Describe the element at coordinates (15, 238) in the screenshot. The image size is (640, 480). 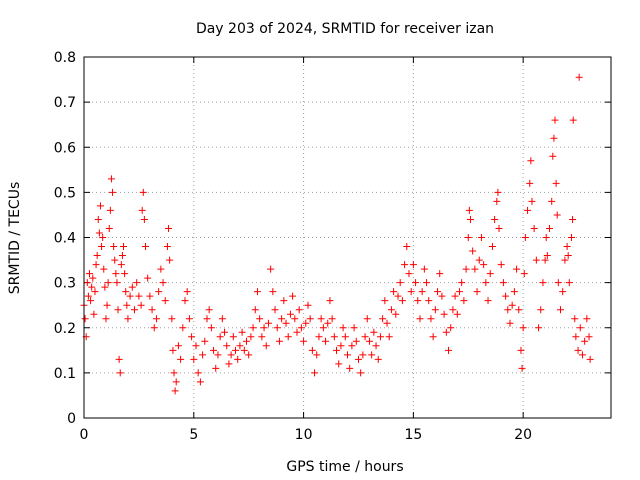
I see `y-axis-label: SRMTID / TECUs` at that location.